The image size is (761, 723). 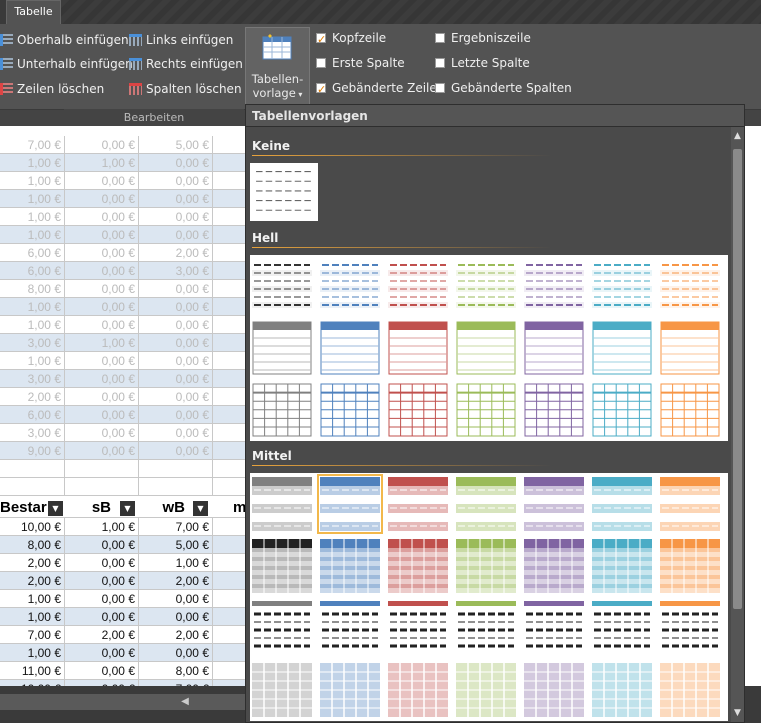 What do you see at coordinates (64, 40) in the screenshot?
I see `insert-above-button: Oberhalb einfügen` at bounding box center [64, 40].